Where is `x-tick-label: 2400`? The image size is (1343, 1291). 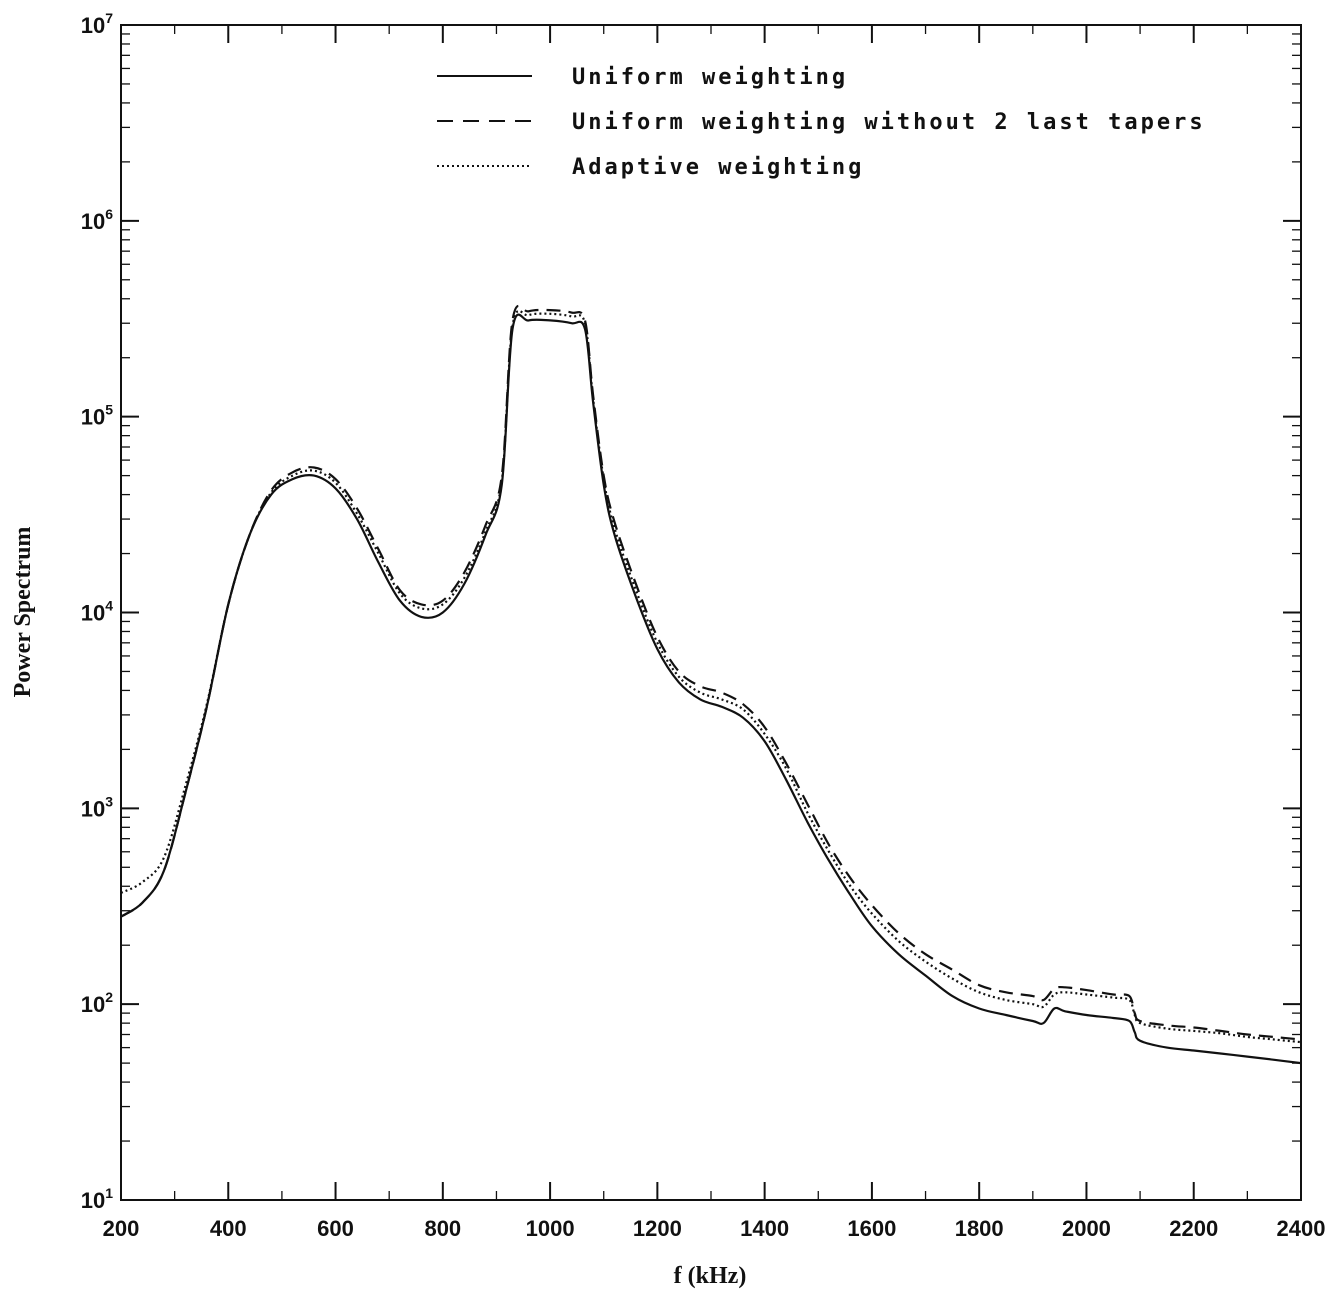 x-tick-label: 2400 is located at coordinates (1301, 1228).